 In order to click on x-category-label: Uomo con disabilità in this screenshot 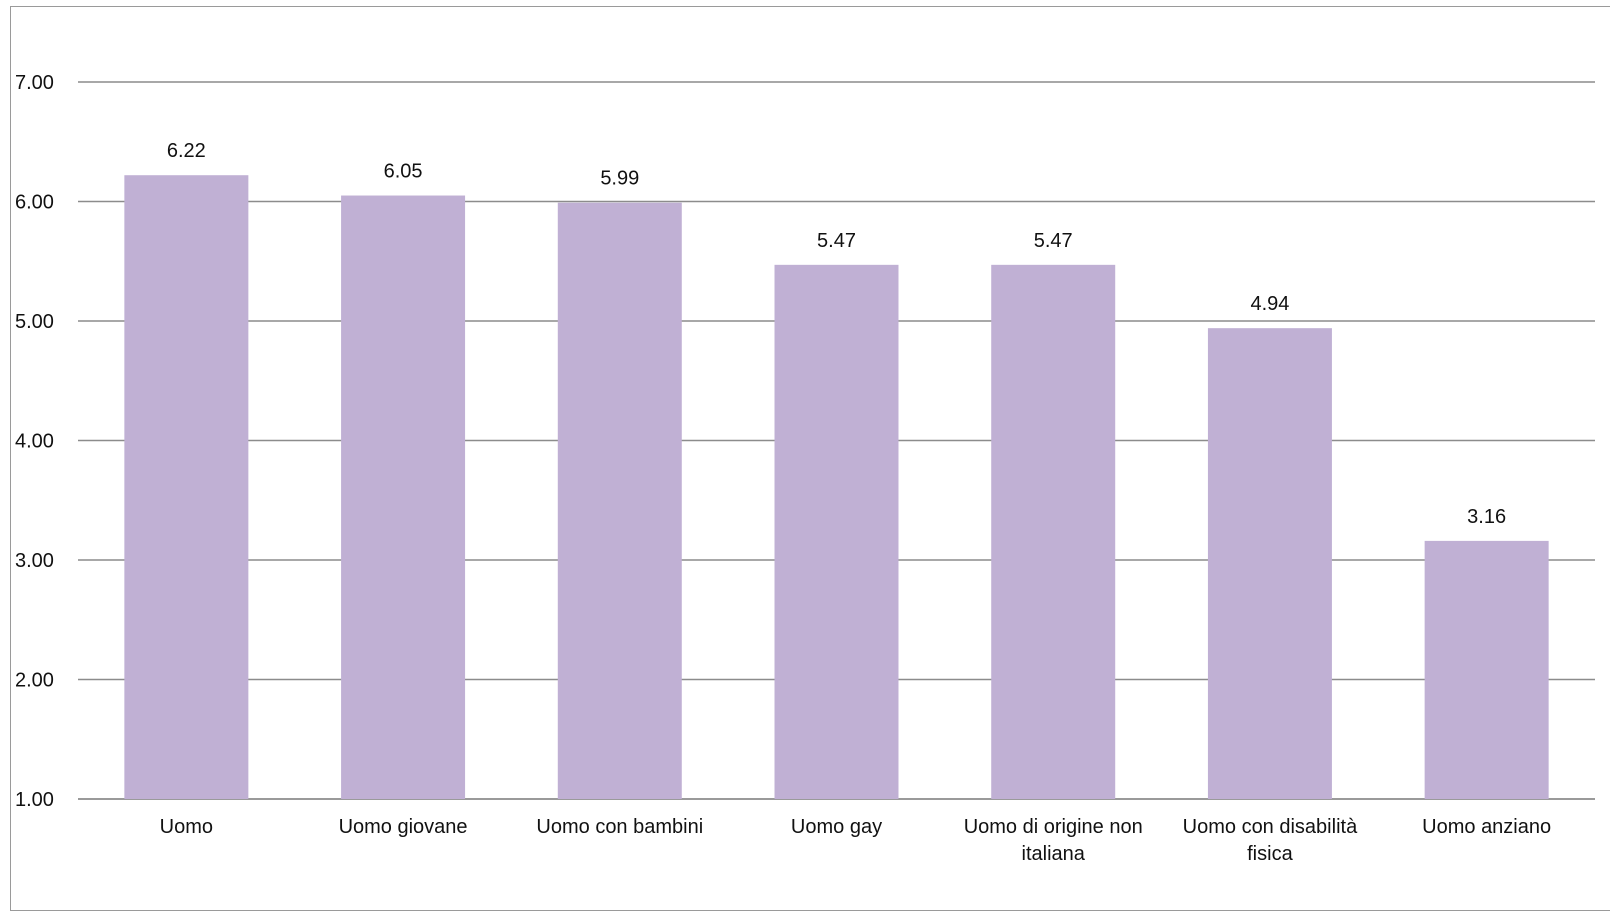, I will do `click(1270, 827)`.